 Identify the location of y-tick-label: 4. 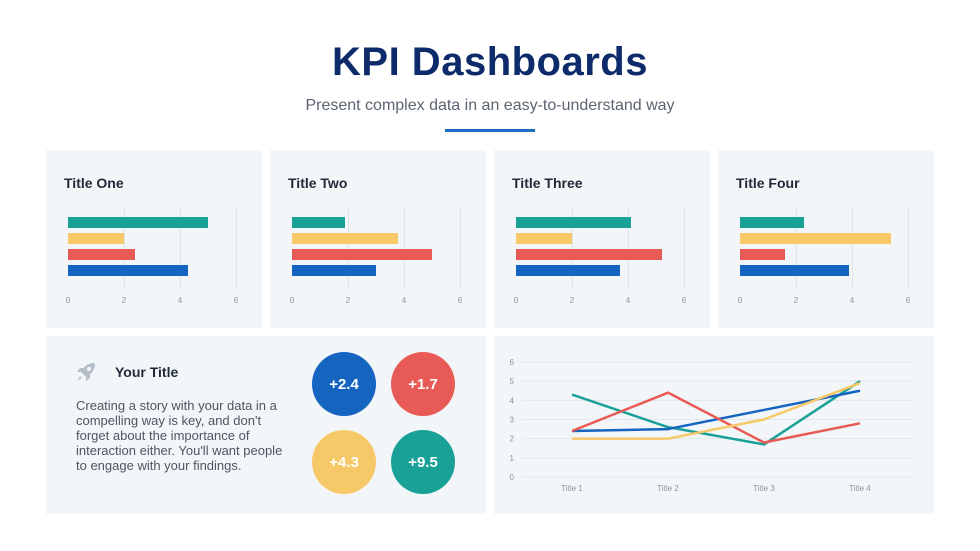
(512, 400).